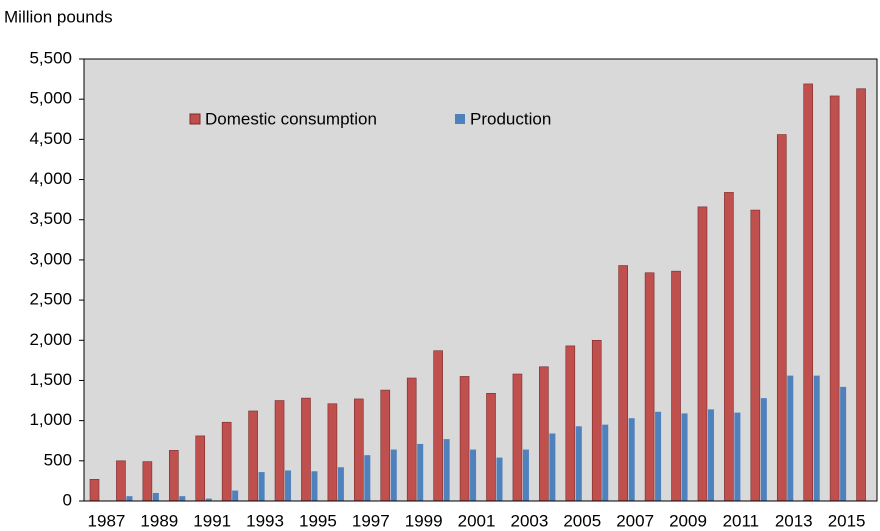 This screenshot has height=531, width=880. I want to click on x-tick-label: 2003, so click(529, 520).